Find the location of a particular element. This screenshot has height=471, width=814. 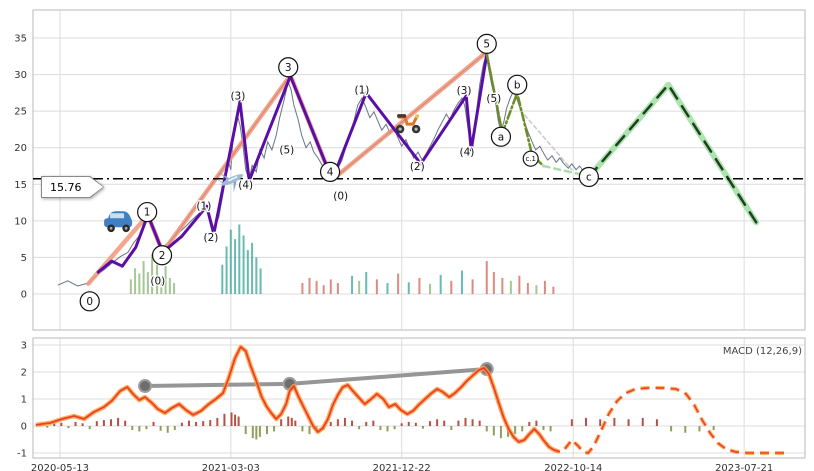

y-tick-label: 25 is located at coordinates (20, 112).